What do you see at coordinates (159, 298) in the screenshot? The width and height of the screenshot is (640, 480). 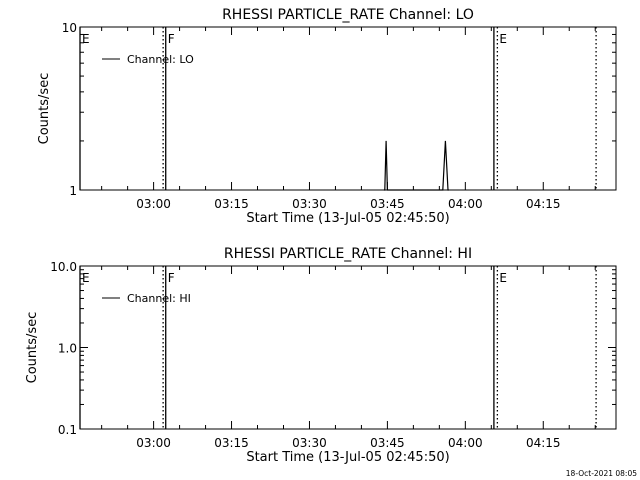 I see `legend-label: Channel: HI` at bounding box center [159, 298].